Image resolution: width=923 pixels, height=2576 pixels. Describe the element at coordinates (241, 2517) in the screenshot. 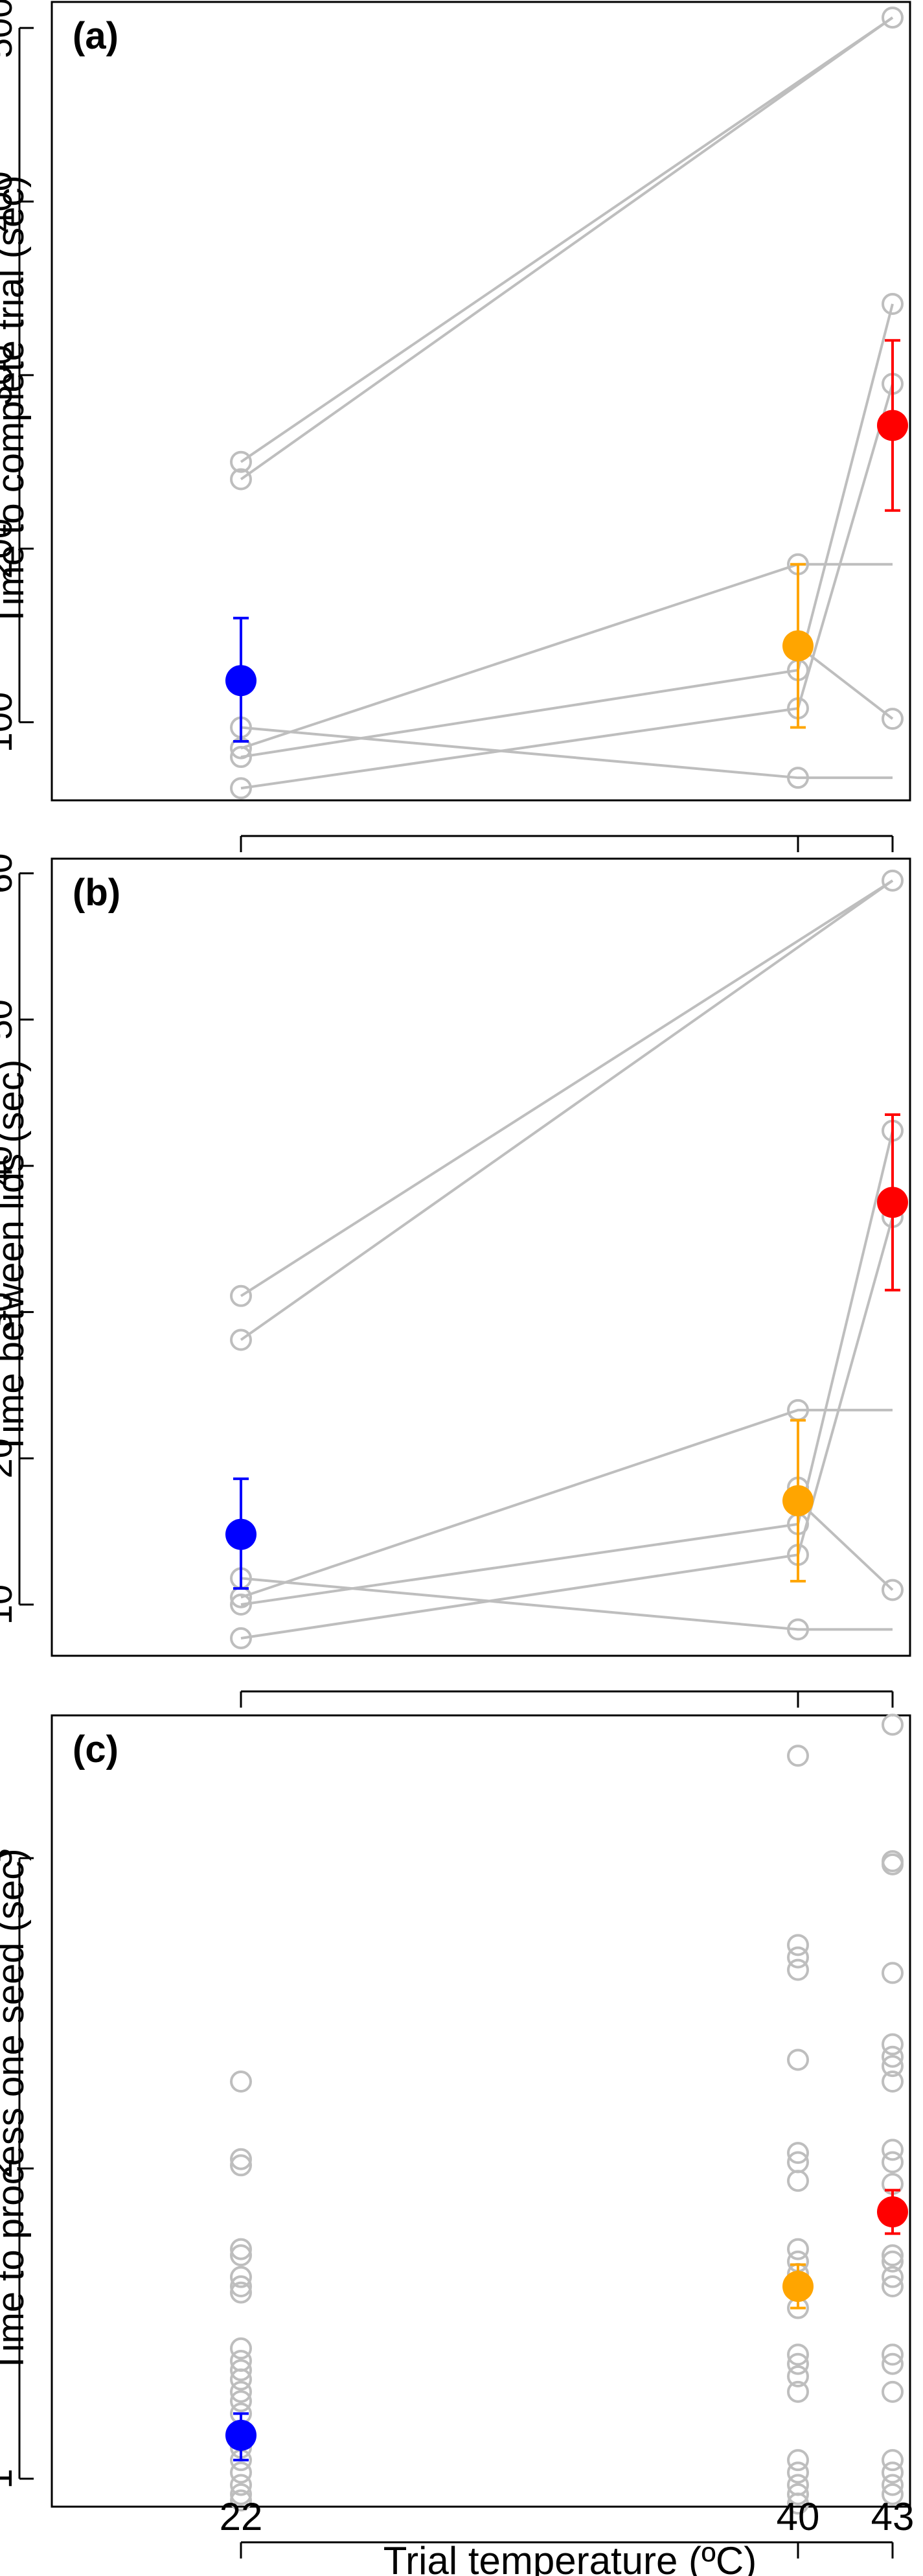

I see `x-tick-label: 22` at that location.